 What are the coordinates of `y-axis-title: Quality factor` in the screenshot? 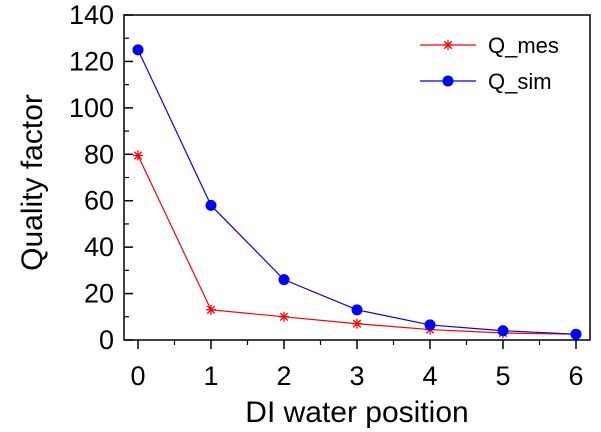 It's located at (32, 182).